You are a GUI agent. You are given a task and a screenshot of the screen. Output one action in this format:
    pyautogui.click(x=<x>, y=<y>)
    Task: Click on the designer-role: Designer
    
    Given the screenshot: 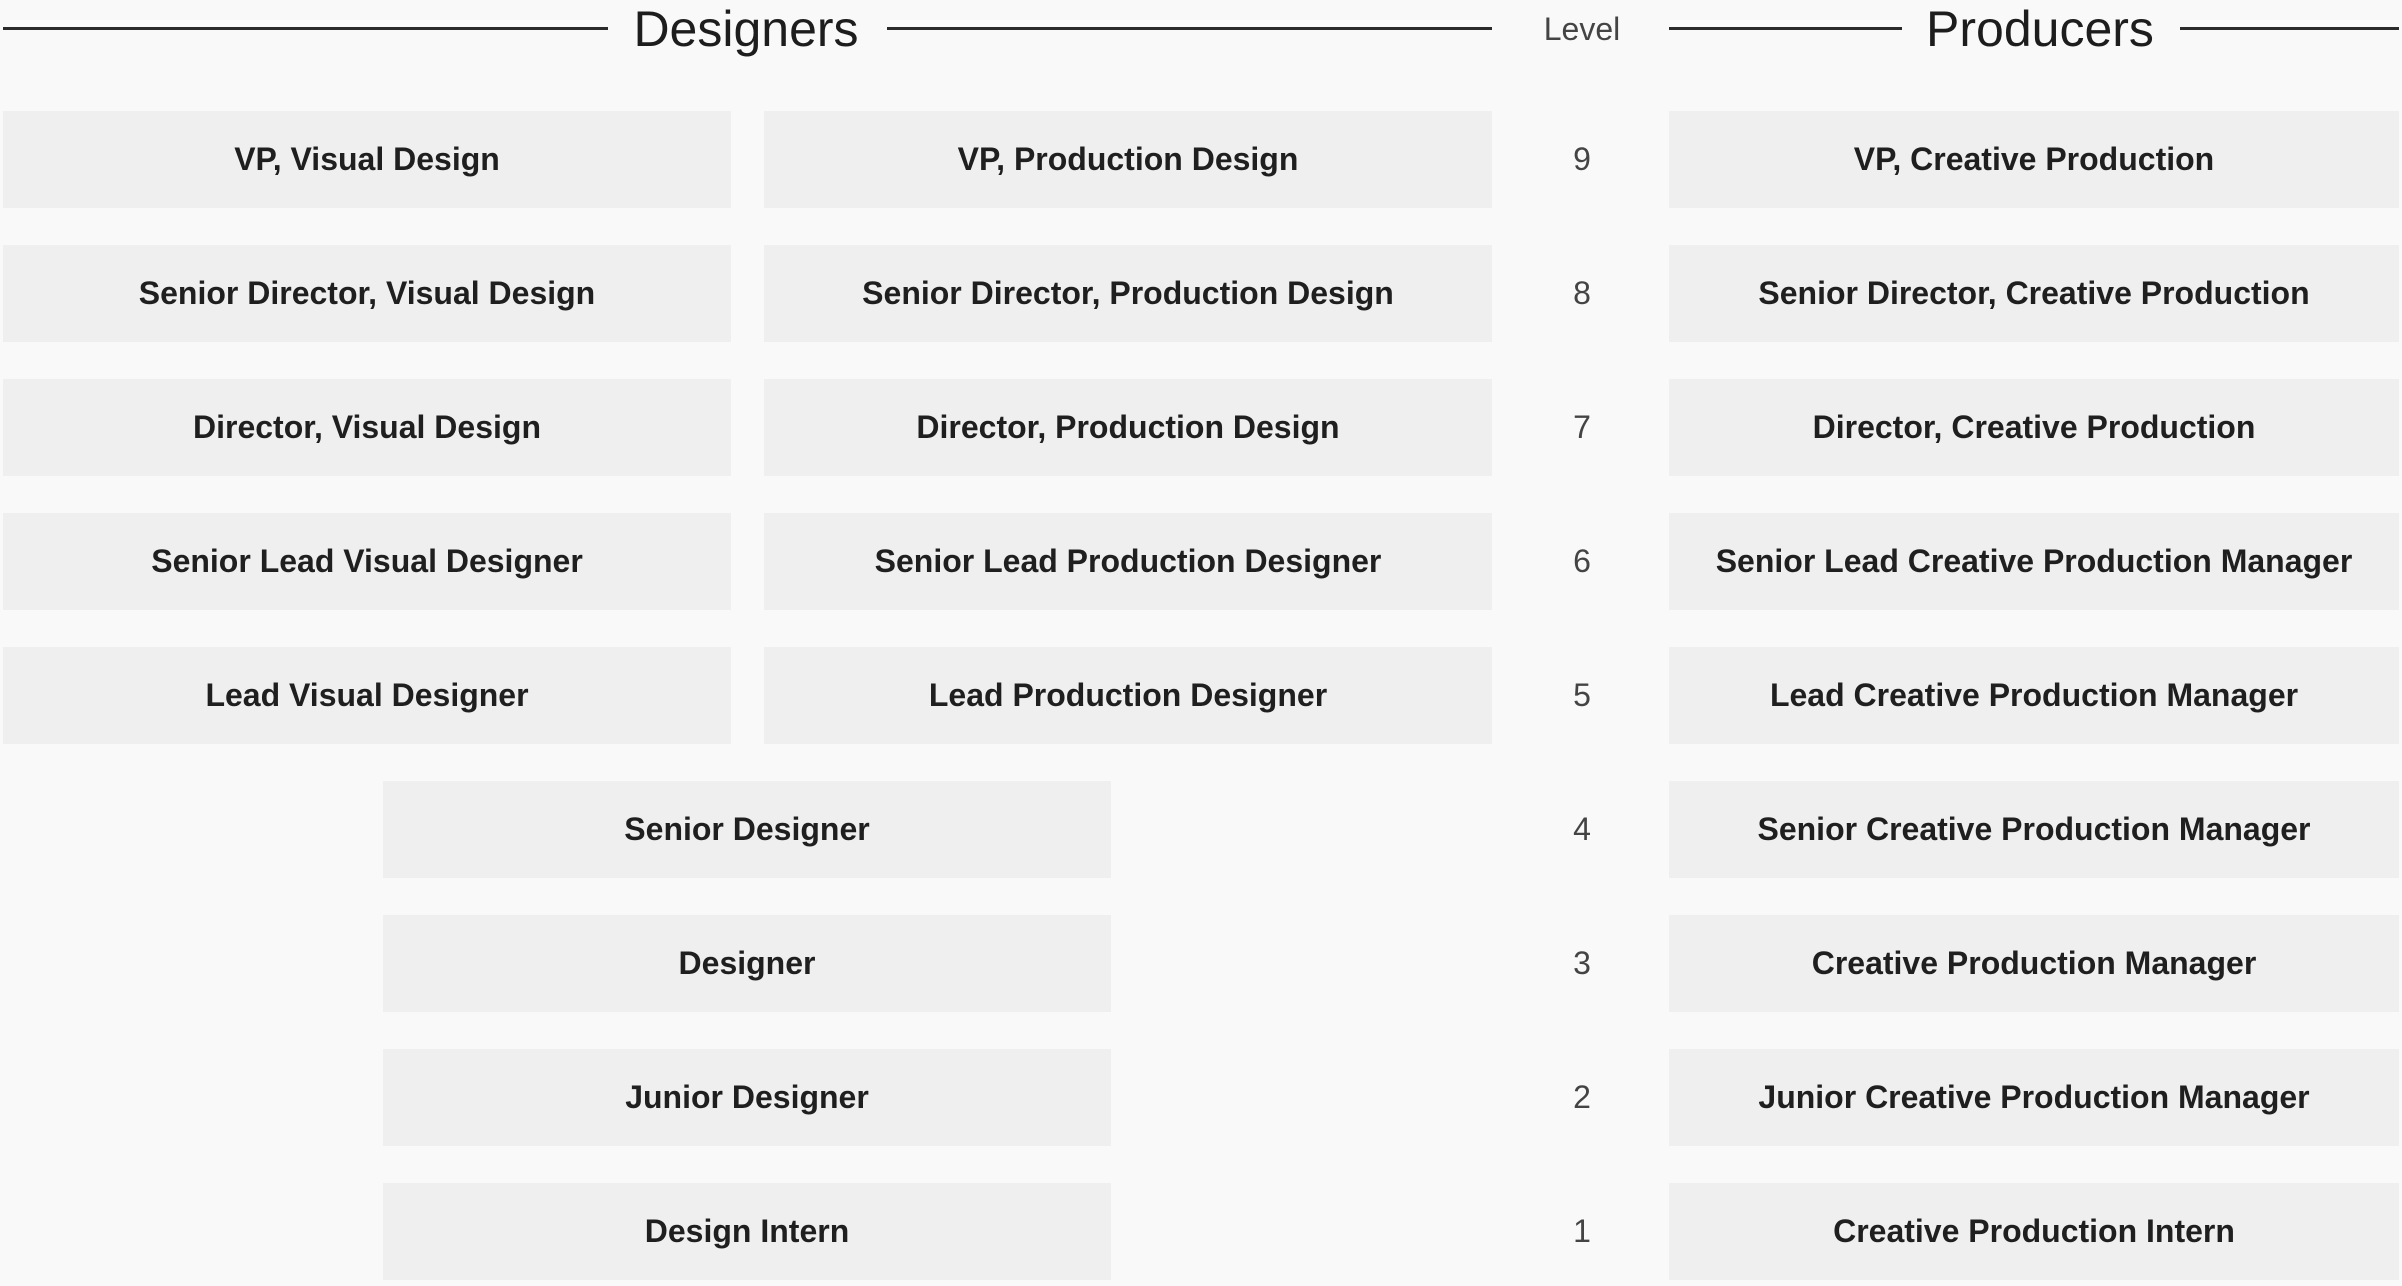 What is the action you would take?
    pyautogui.click(x=747, y=963)
    